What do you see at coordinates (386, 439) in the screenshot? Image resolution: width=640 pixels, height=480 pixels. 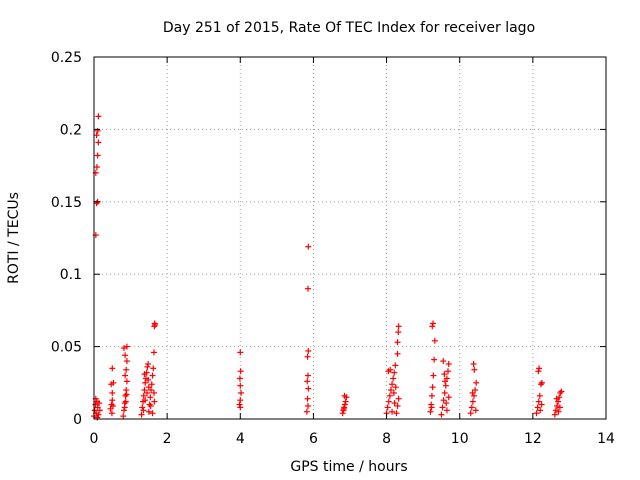 I see `x-tick-label: 8` at bounding box center [386, 439].